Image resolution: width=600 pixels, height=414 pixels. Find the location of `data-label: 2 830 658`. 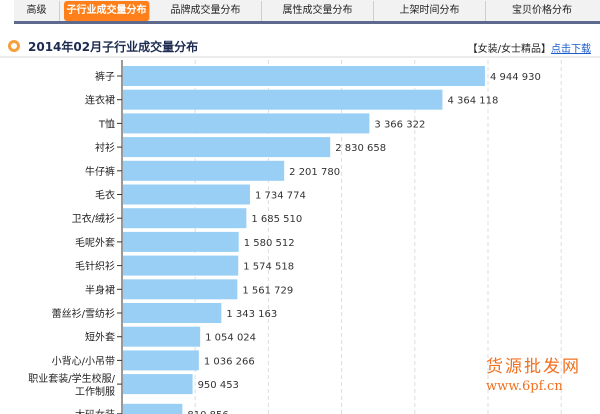

data-label: 2 830 658 is located at coordinates (360, 148).